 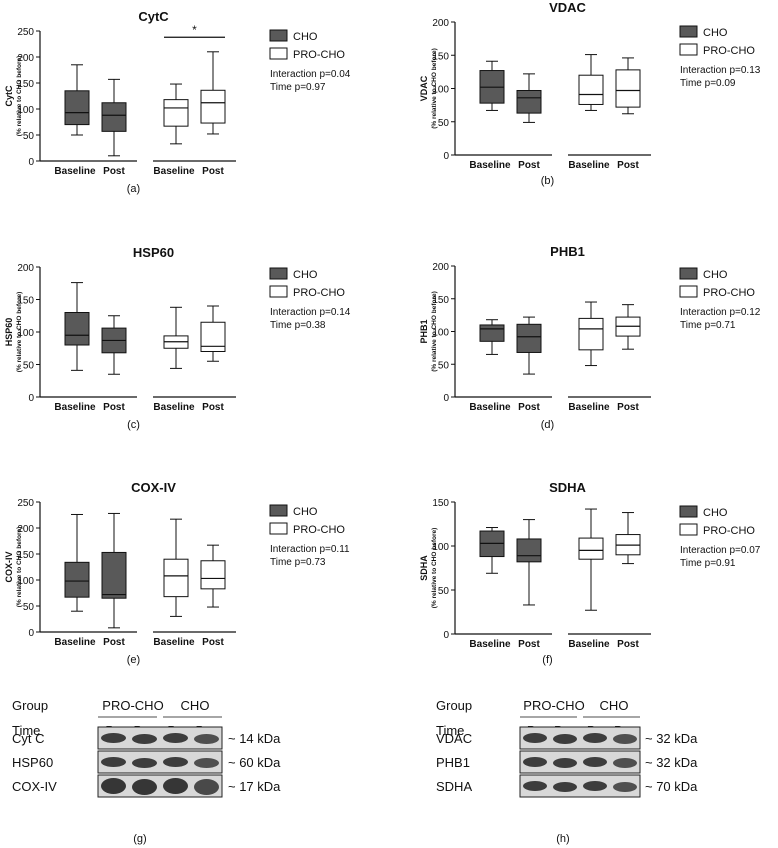 I want to click on y-tick-label: 50, so click(x=444, y=123).